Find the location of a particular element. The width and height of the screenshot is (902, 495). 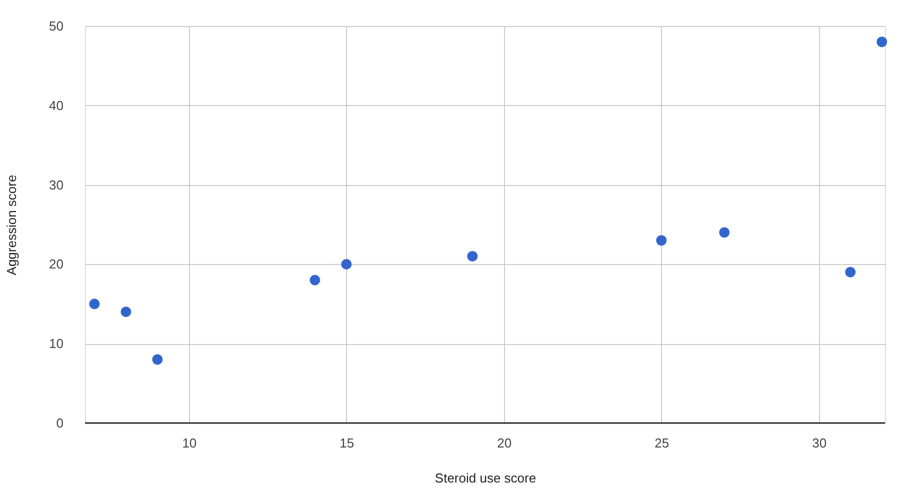

y-tick-label: 20 is located at coordinates (56, 264).